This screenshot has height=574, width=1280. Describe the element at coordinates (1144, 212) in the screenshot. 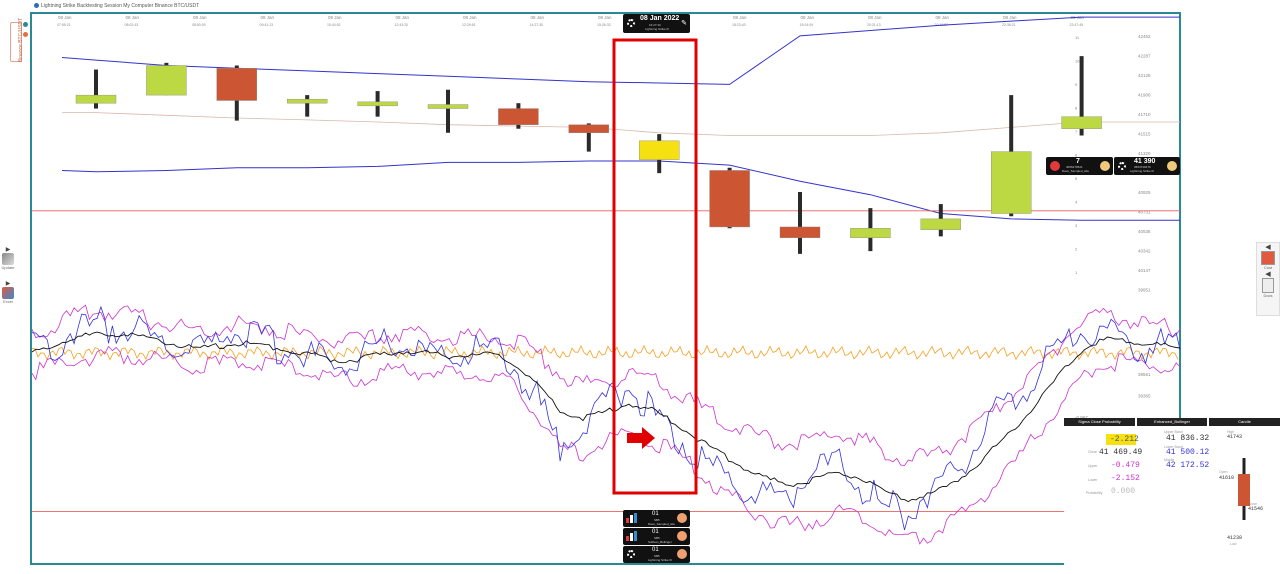

I see `price-axis-label: 40731` at that location.